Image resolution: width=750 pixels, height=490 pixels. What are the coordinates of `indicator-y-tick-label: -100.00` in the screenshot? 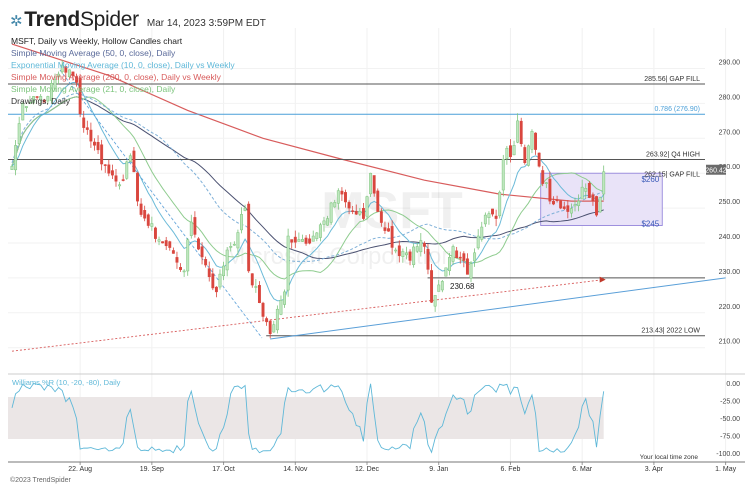 It's located at (728, 454).